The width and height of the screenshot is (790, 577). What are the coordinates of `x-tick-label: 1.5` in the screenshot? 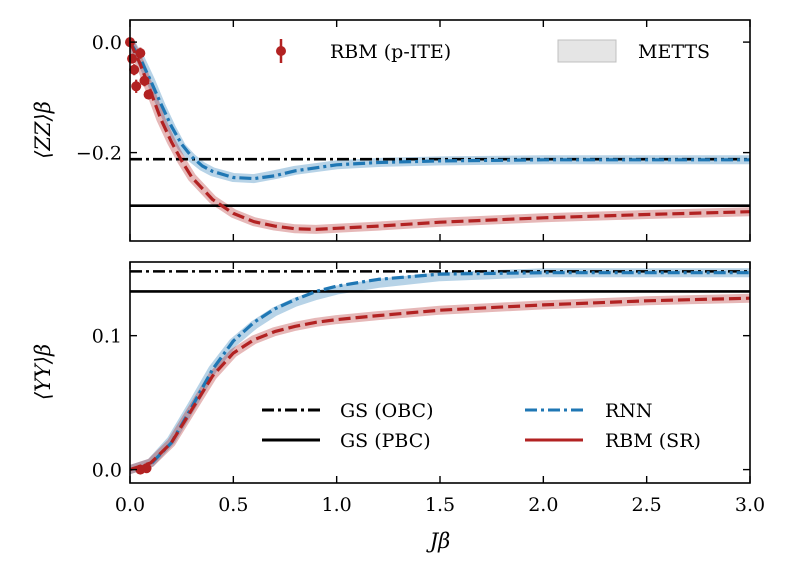 It's located at (440, 505).